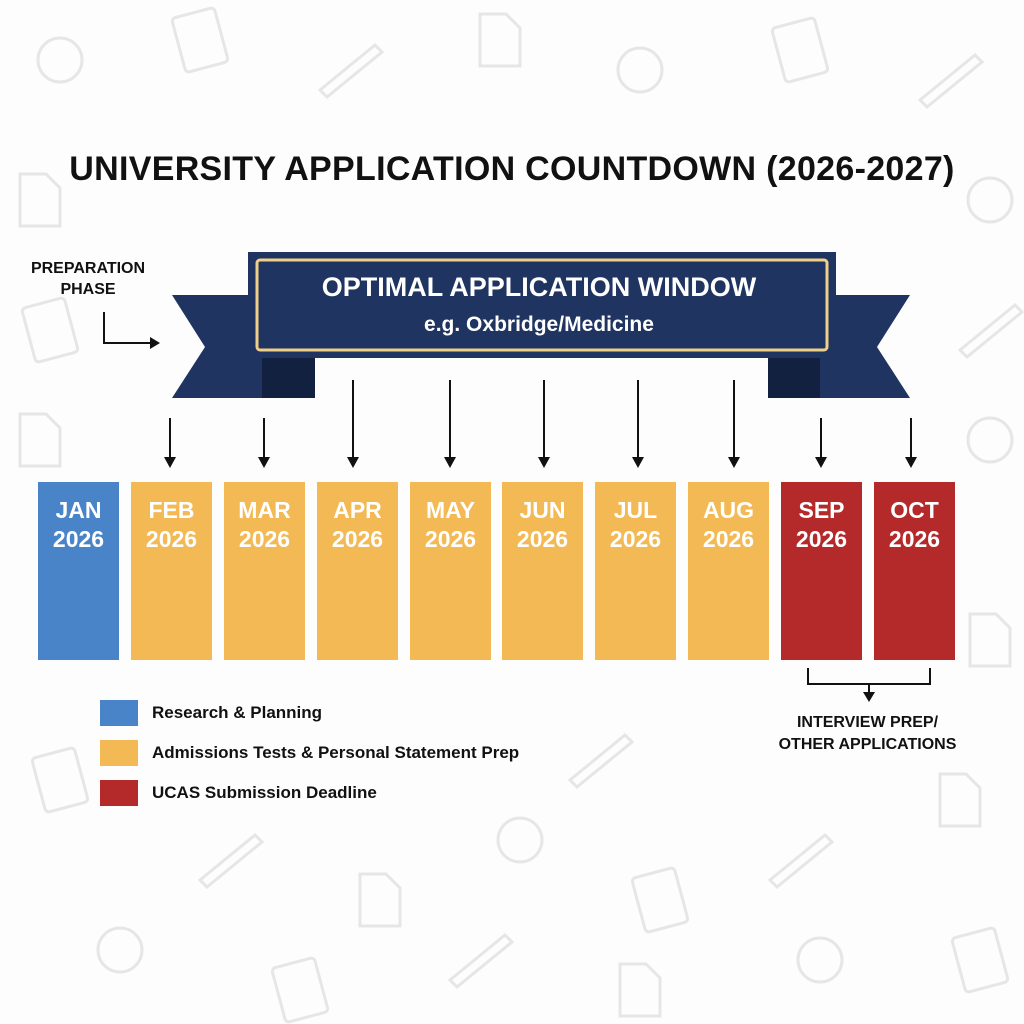 The image size is (1024, 1024). I want to click on ribbon-main-band, so click(542, 305).